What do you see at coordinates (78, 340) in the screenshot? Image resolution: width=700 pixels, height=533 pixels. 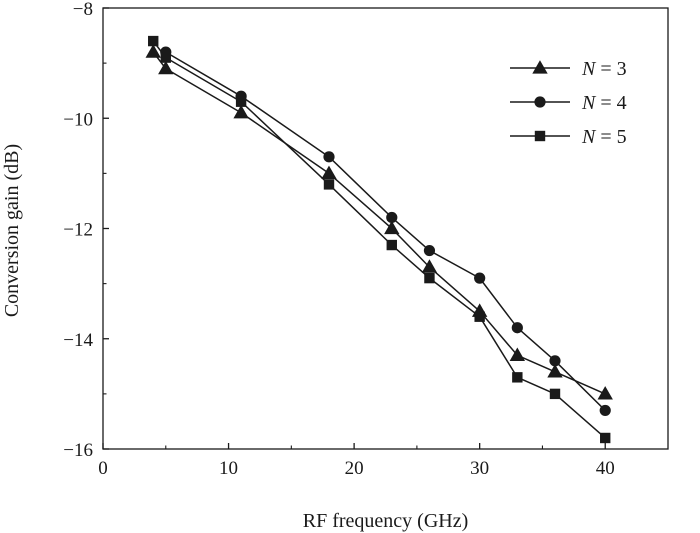 I see `y-tick-label: −14` at bounding box center [78, 340].